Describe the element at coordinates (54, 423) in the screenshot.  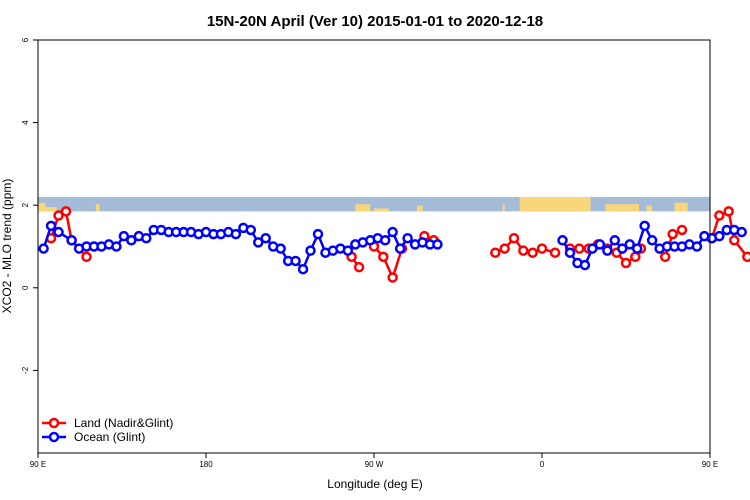
I see `legend-land-marker` at that location.